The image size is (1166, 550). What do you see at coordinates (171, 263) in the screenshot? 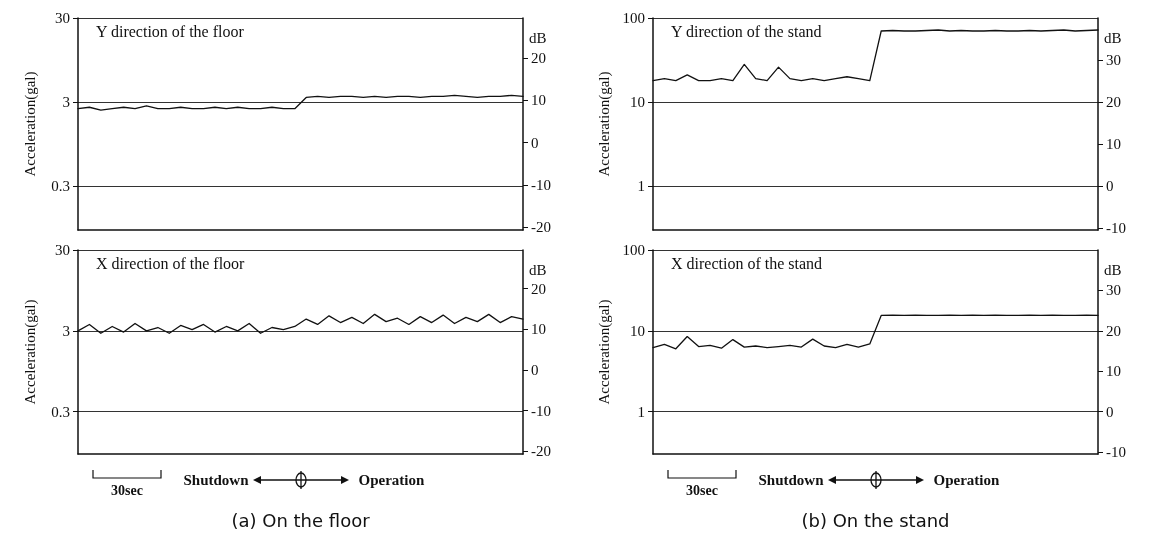
I see `chart-title: X direction of the floor` at bounding box center [171, 263].